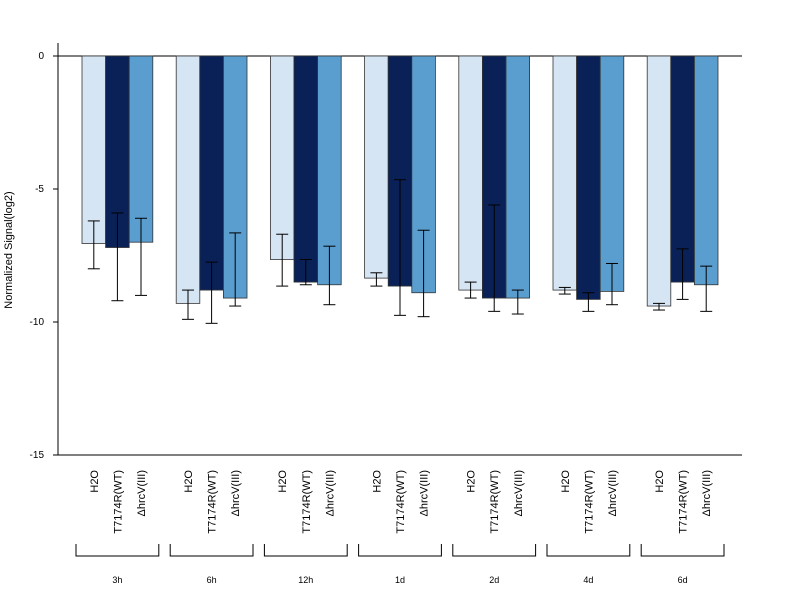 This screenshot has height=600, width=800. What do you see at coordinates (9, 249) in the screenshot?
I see `y-axis-label: Normalized Signal(log2)` at bounding box center [9, 249].